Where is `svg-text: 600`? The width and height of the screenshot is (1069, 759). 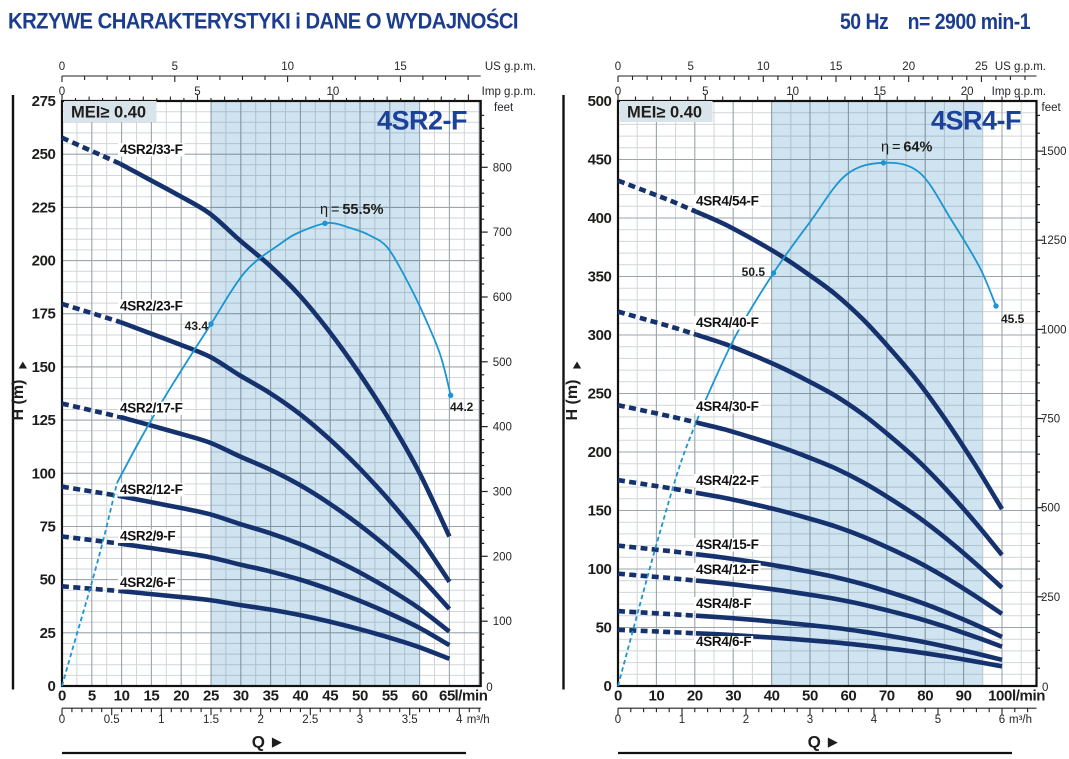
svg-text: 600 is located at coordinates (502, 298).